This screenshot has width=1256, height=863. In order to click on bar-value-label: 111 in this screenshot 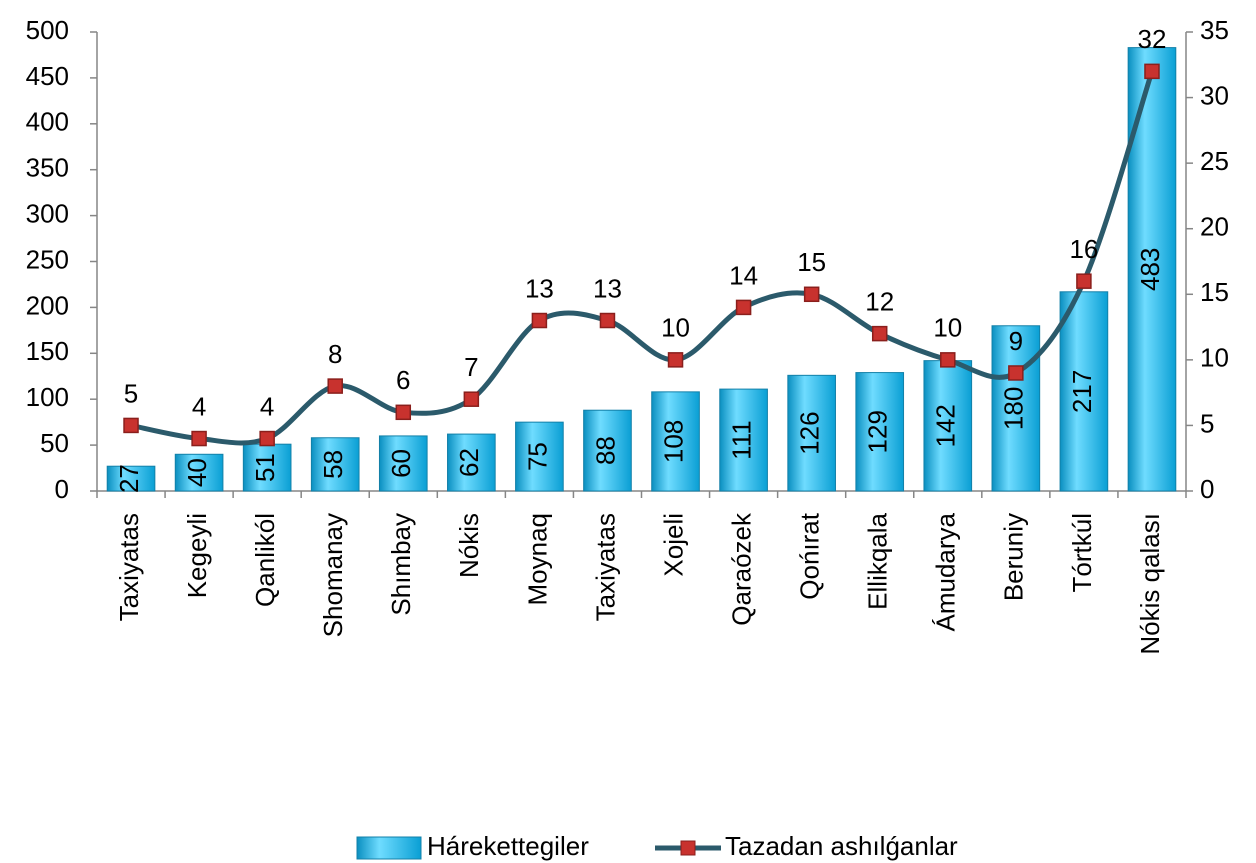, I will do `click(741, 440)`.